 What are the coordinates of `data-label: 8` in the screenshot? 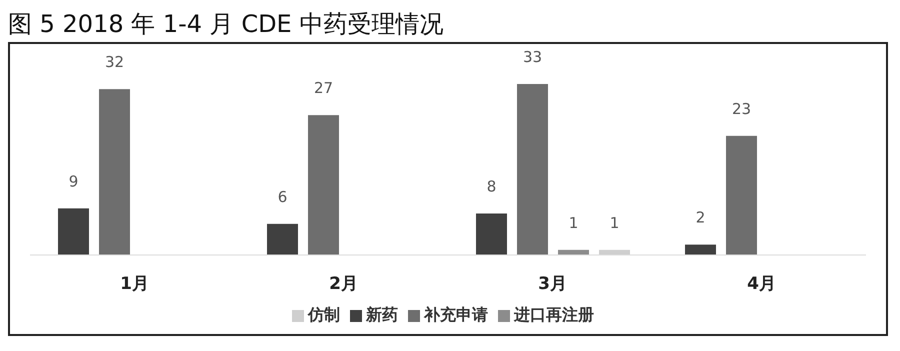 It's located at (491, 187).